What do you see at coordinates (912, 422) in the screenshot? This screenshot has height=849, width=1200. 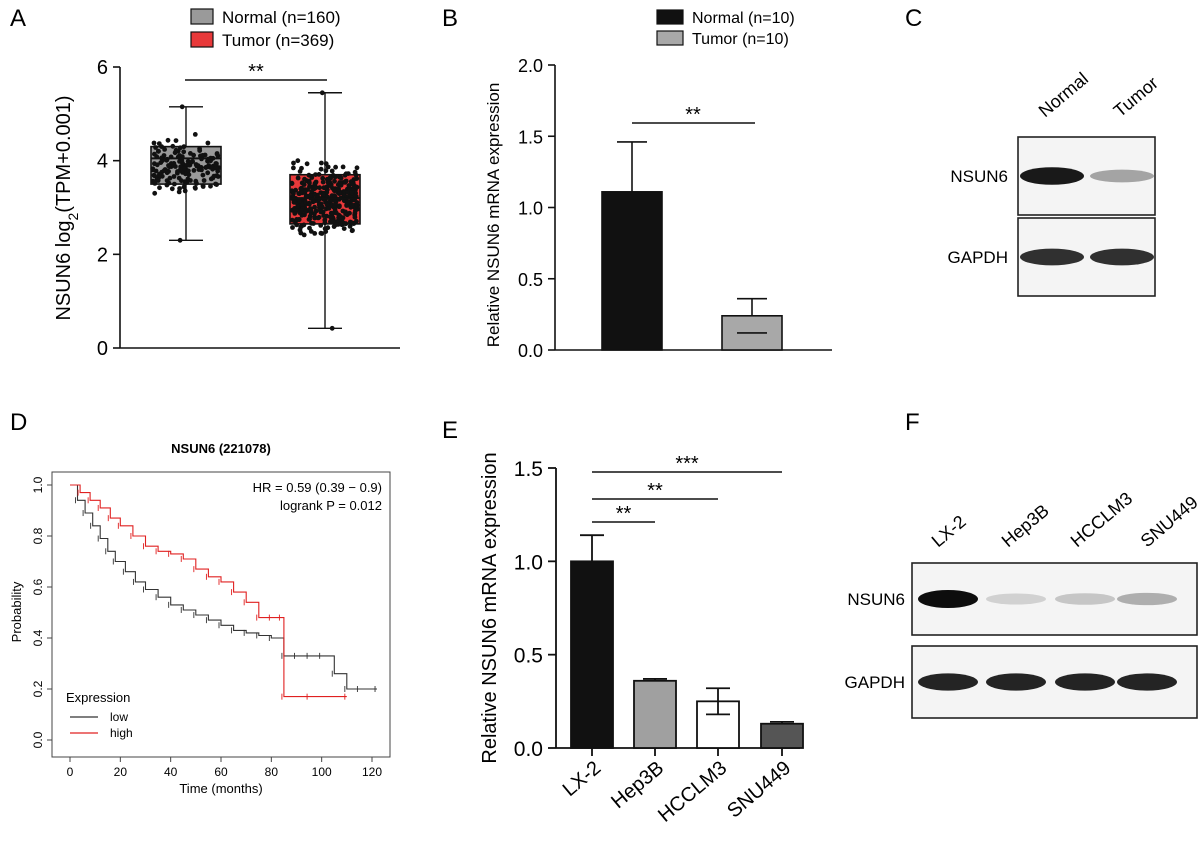 I see `panel-letter-f: F` at bounding box center [912, 422].